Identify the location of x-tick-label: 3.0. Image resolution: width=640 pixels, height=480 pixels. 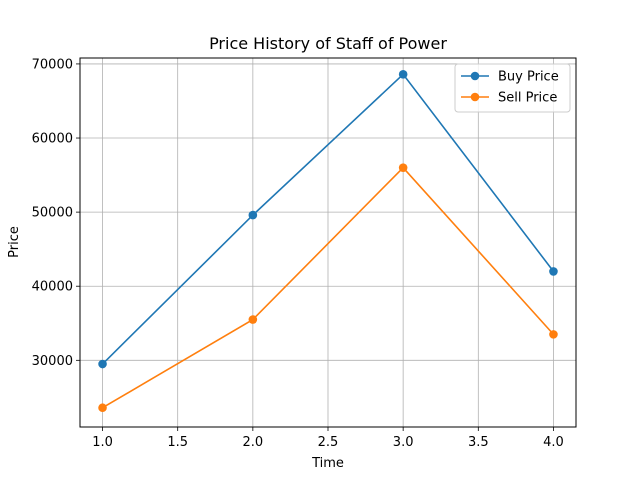
(403, 442).